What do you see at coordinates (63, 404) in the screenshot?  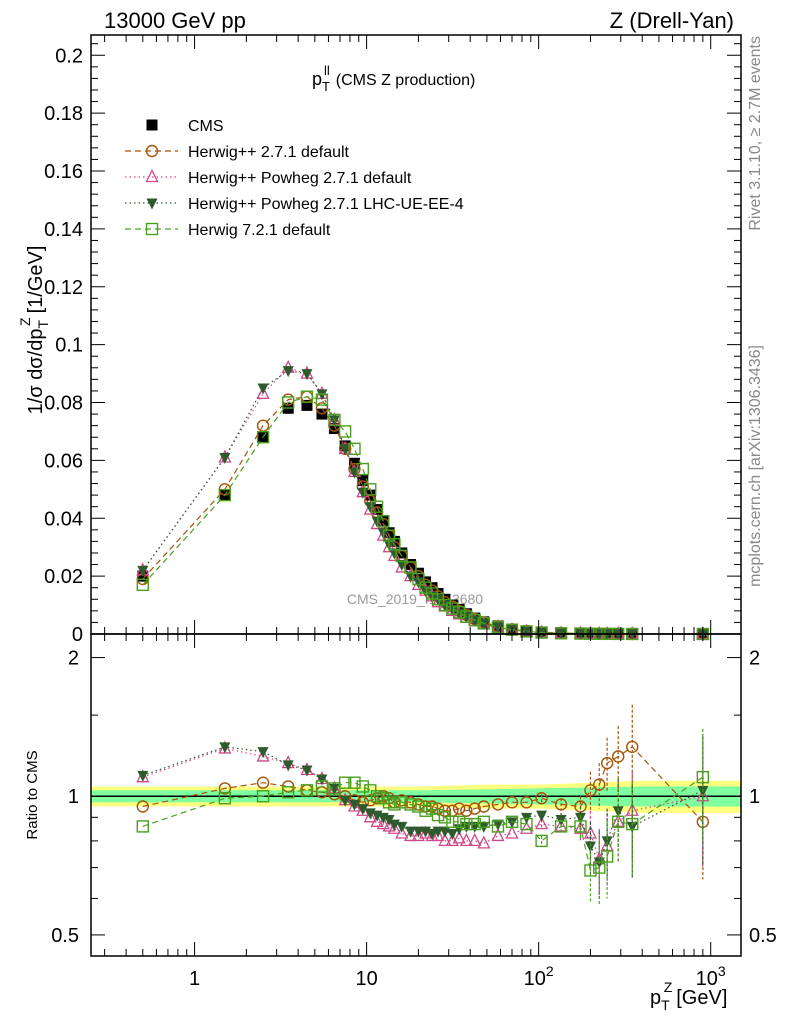 I see `y-tick-label: 0.08` at bounding box center [63, 404].